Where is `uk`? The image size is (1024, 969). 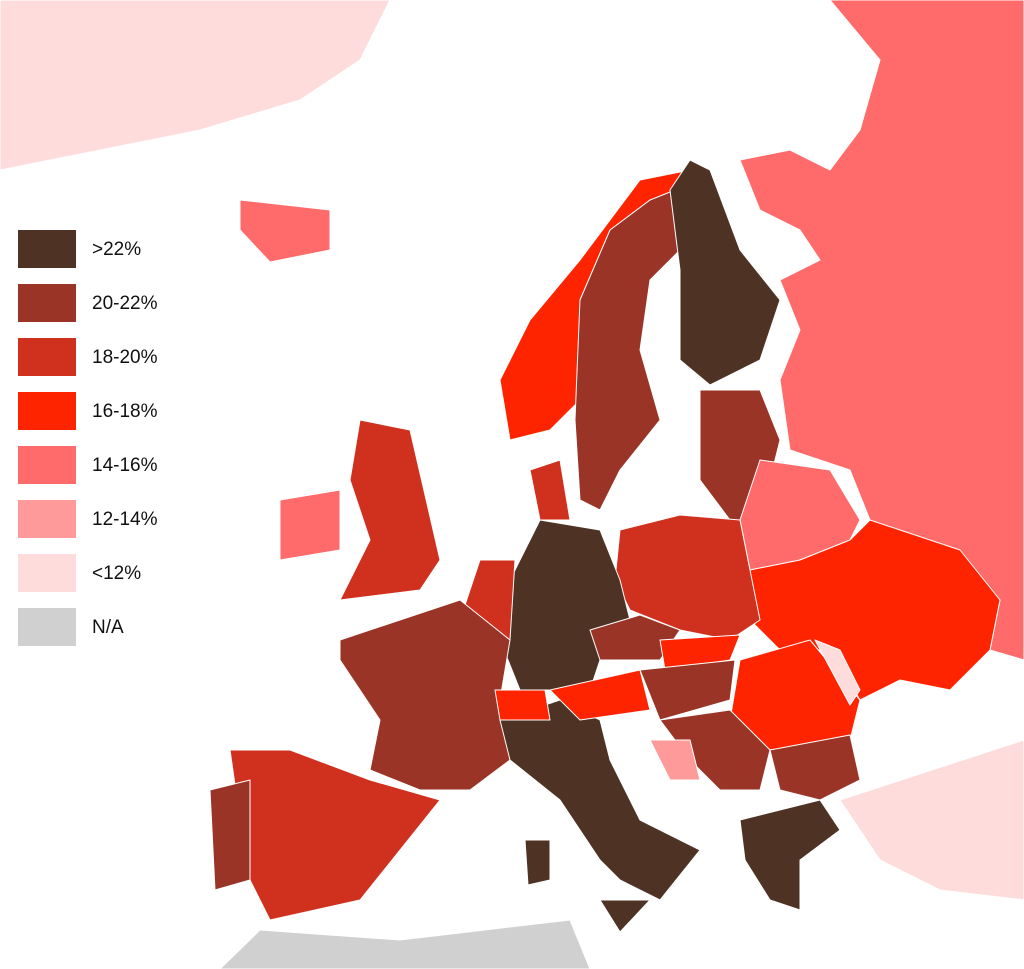
uk is located at coordinates (390, 510).